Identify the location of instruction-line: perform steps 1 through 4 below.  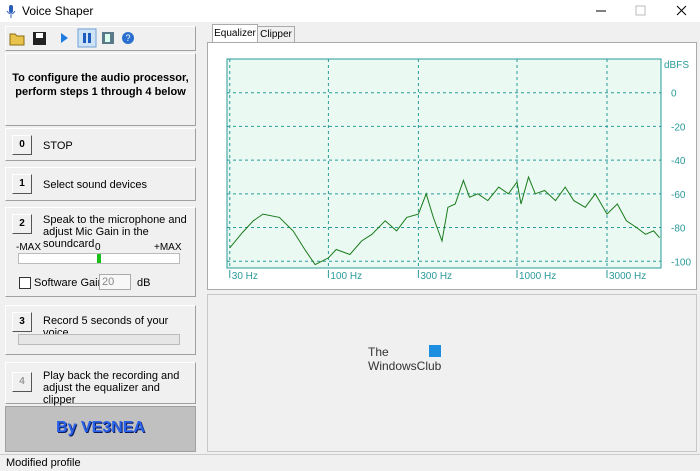
(100, 92).